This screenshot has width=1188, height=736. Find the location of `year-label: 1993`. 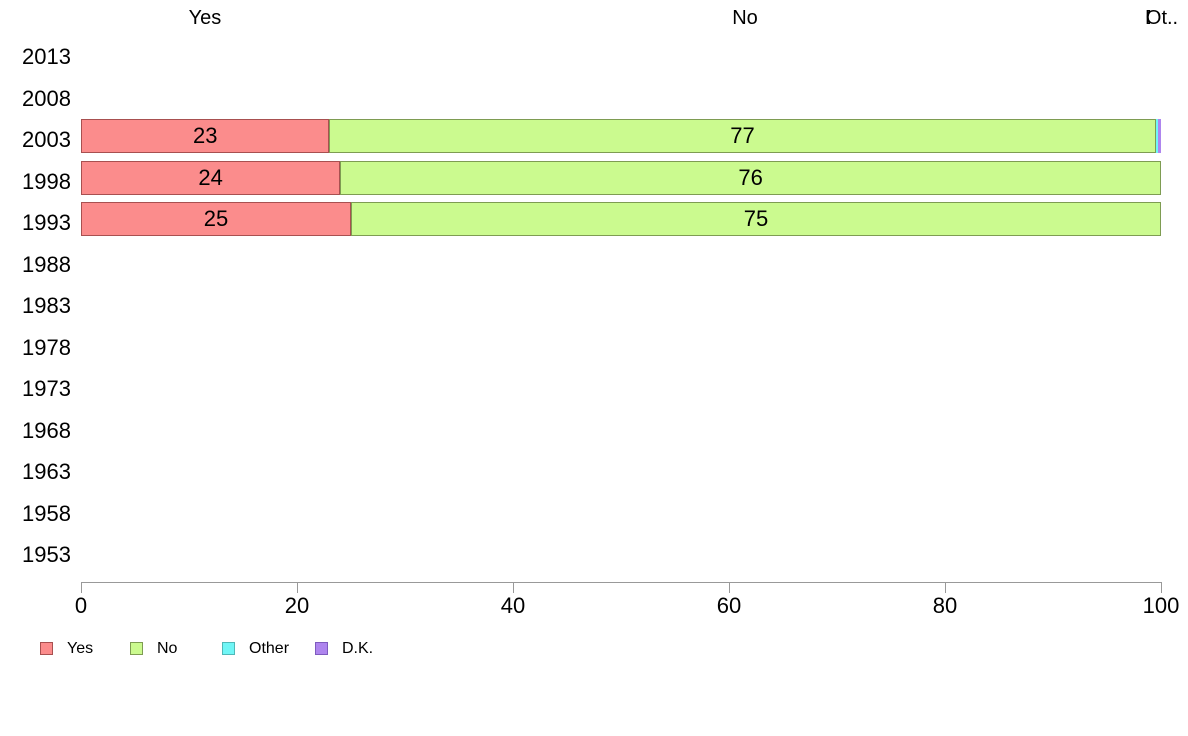

year-label: 1993 is located at coordinates (46, 222).